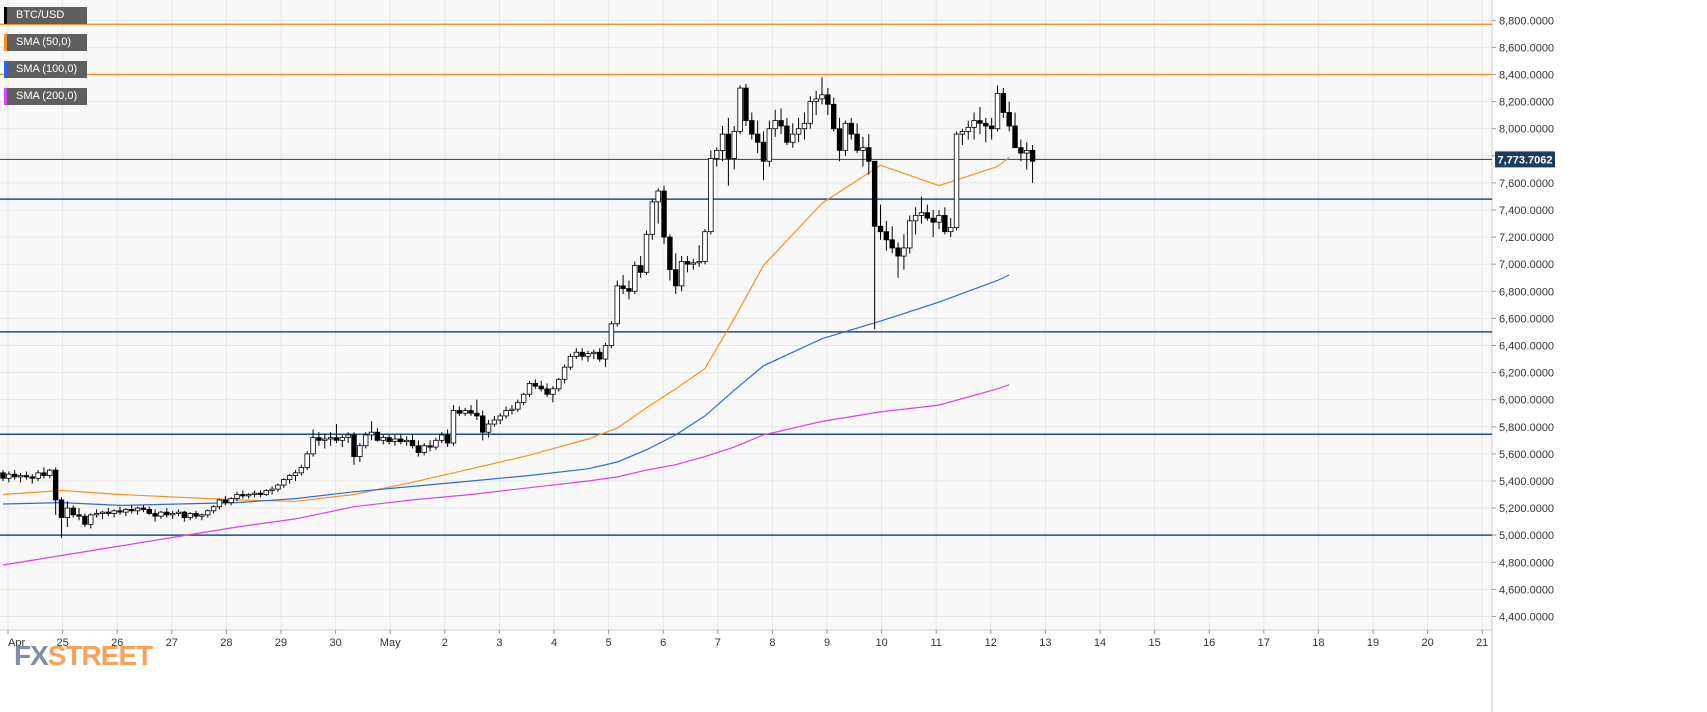 This screenshot has height=712, width=1707. I want to click on legend-sma50: SMA (50,0), so click(45, 42).